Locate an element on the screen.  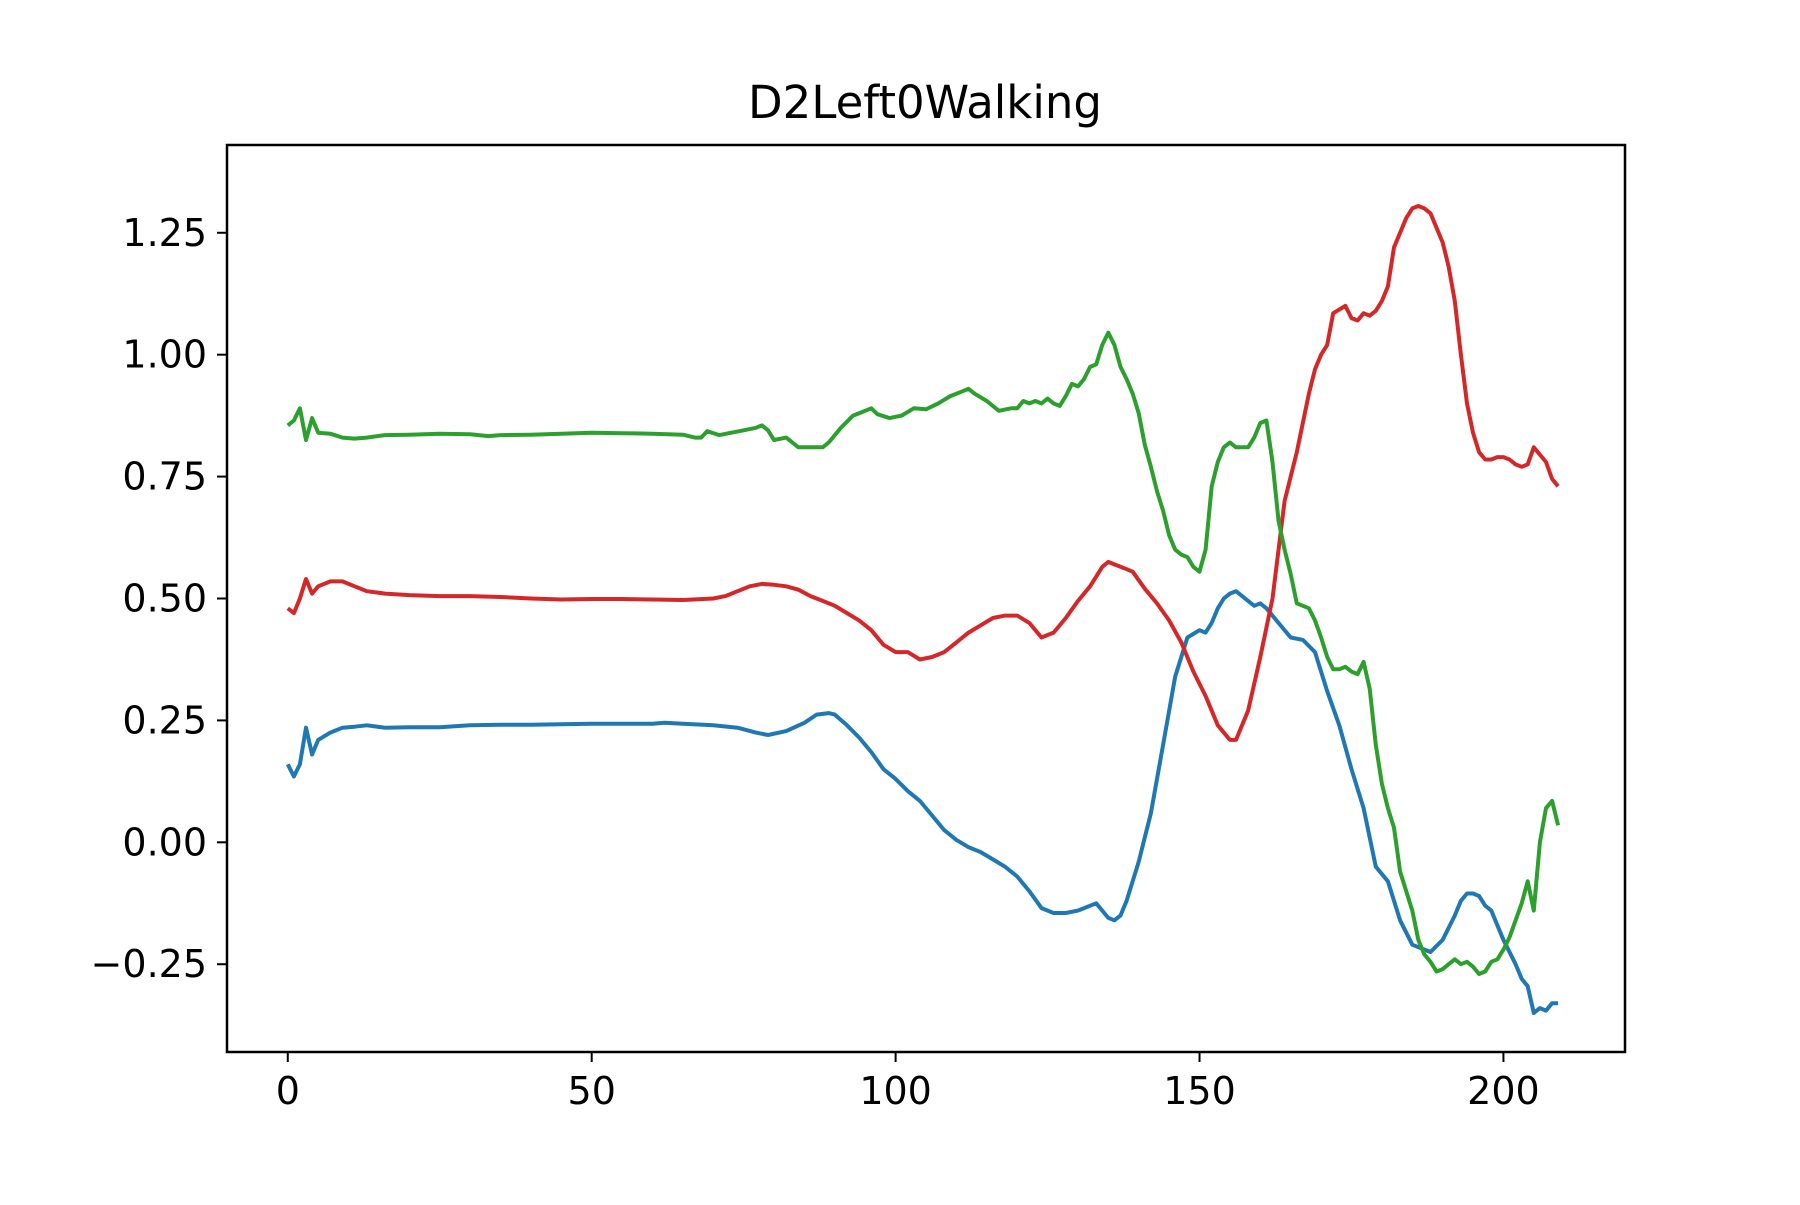
y-tick-label: 0.25 is located at coordinates (164, 720).